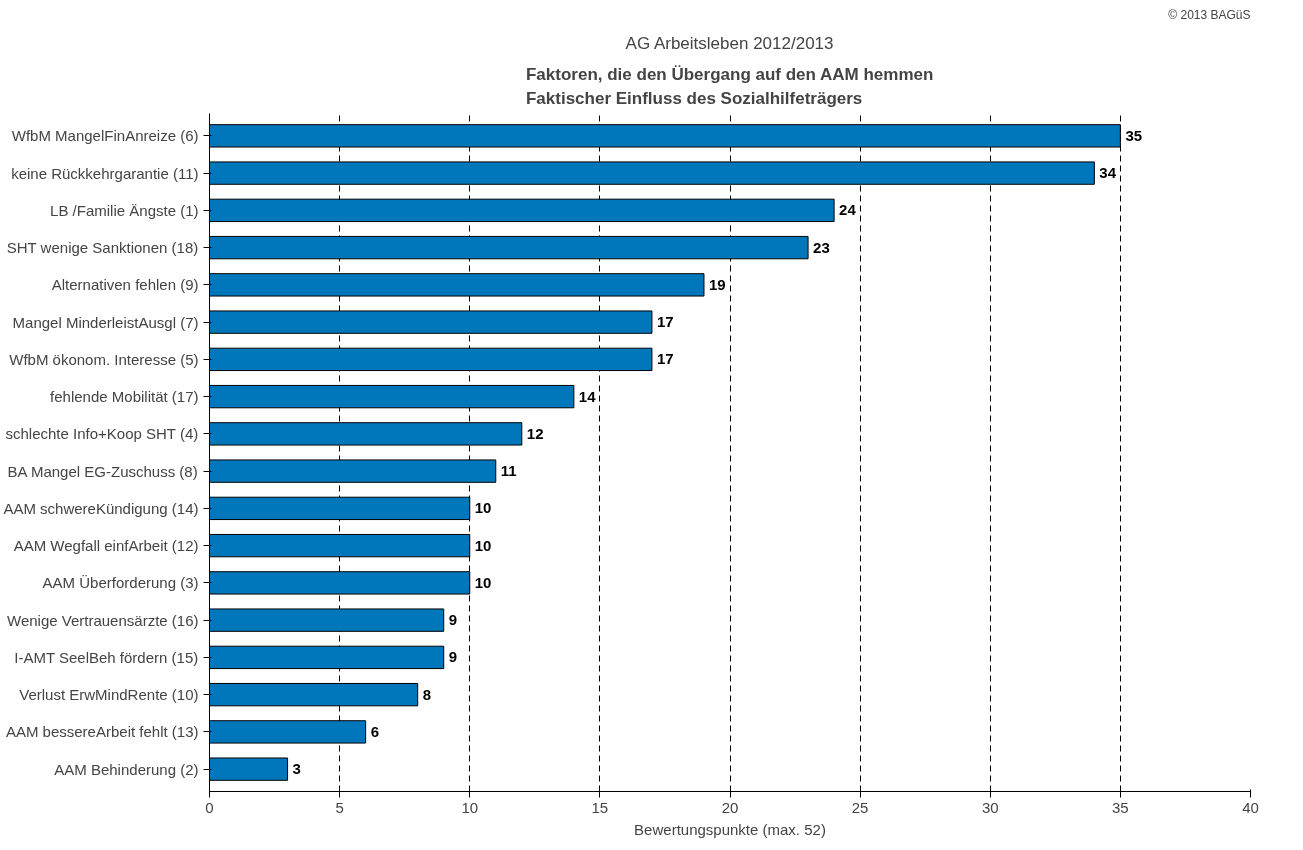  I want to click on data-label: 3, so click(296, 769).